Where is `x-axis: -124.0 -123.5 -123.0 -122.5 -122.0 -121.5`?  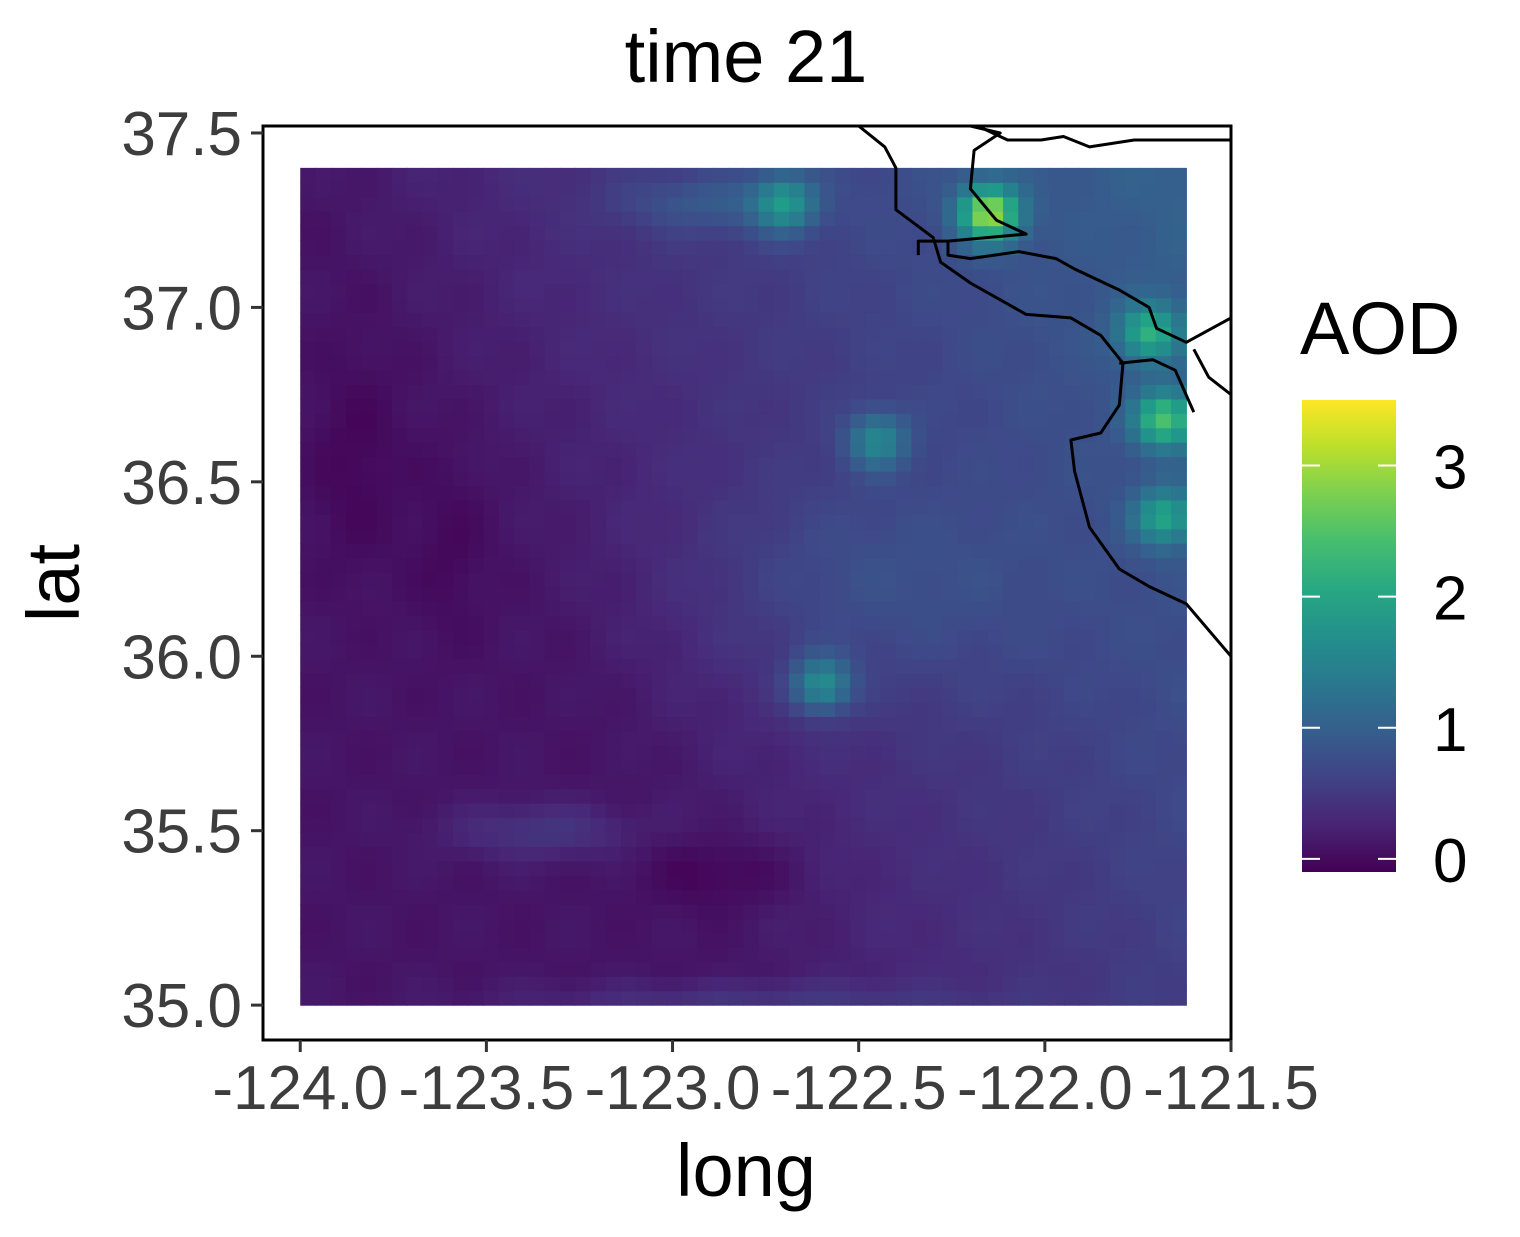 x-axis: -124.0 -123.5 -123.0 -122.5 -122.0 -121.5 is located at coordinates (765, 1081).